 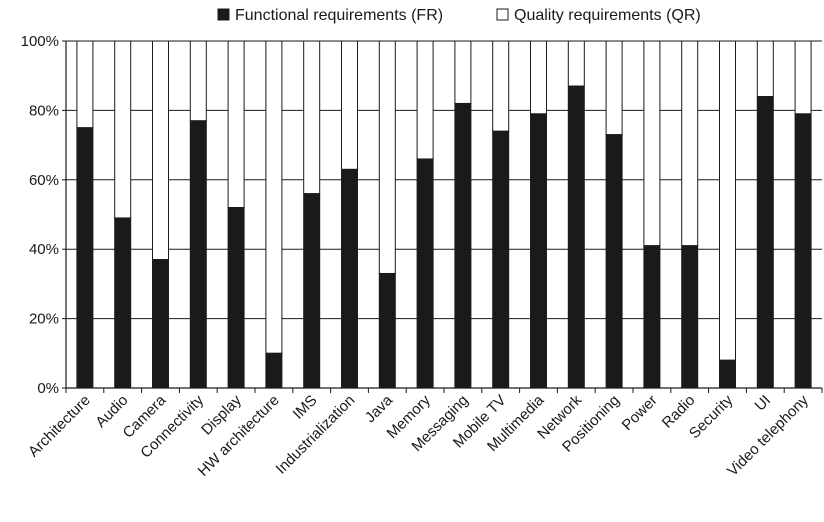 I want to click on x-tick-label: UI, so click(x=763, y=403).